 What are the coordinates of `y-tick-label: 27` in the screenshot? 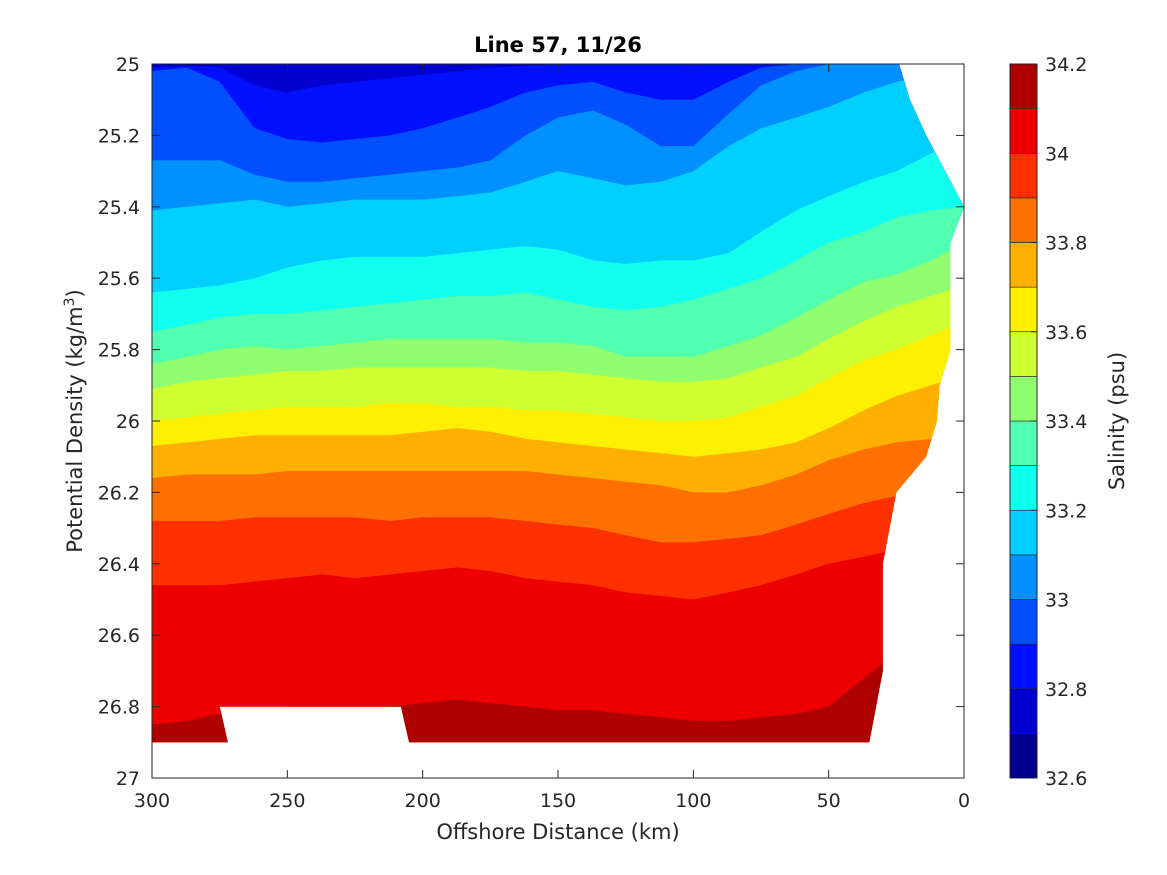 It's located at (128, 779).